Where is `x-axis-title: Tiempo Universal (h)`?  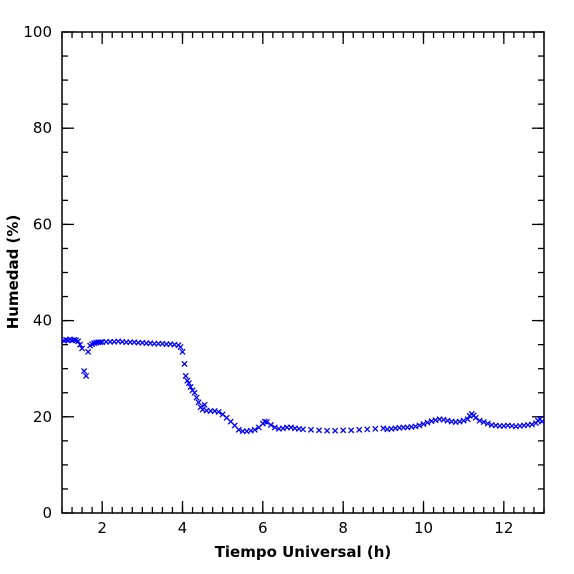 x-axis-title: Tiempo Universal (h) is located at coordinates (303, 552).